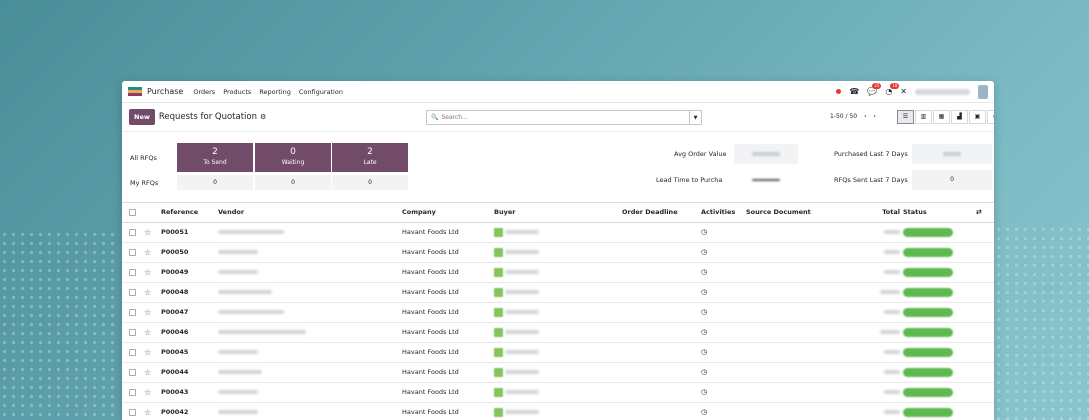 This screenshot has height=420, width=1089. I want to click on row-vendor-blurred, so click(310, 312).